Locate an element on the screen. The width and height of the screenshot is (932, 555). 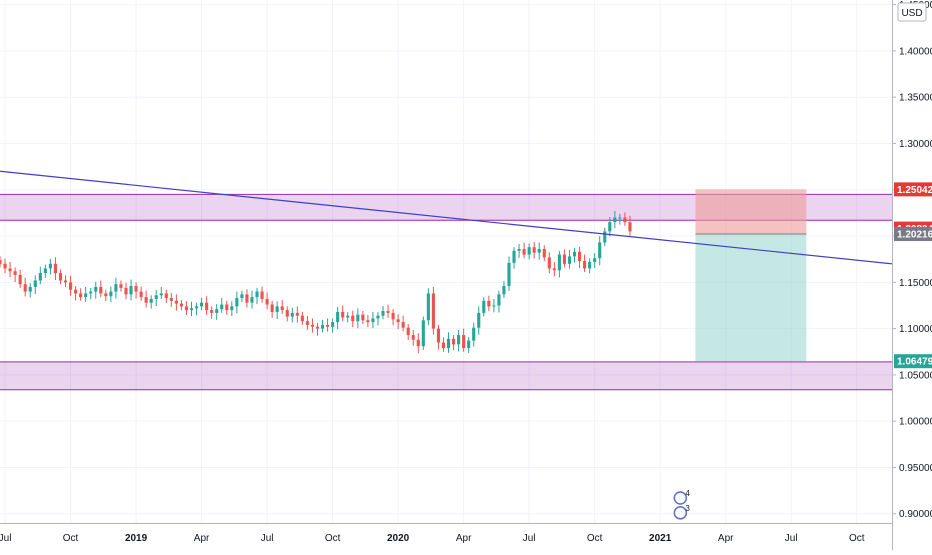
price-label-text: 1.20216 is located at coordinates (914, 235).